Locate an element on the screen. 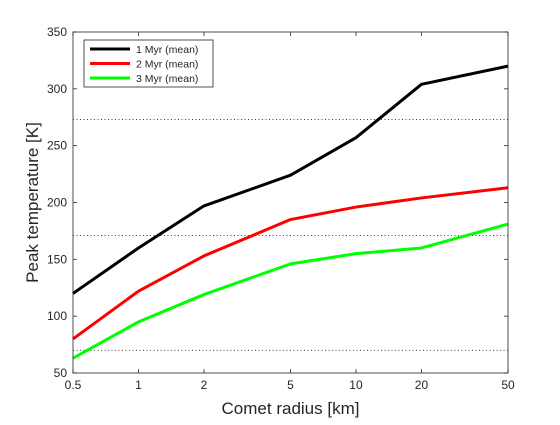 This screenshot has width=560, height=425. x-tick-label: 10 is located at coordinates (356, 385).